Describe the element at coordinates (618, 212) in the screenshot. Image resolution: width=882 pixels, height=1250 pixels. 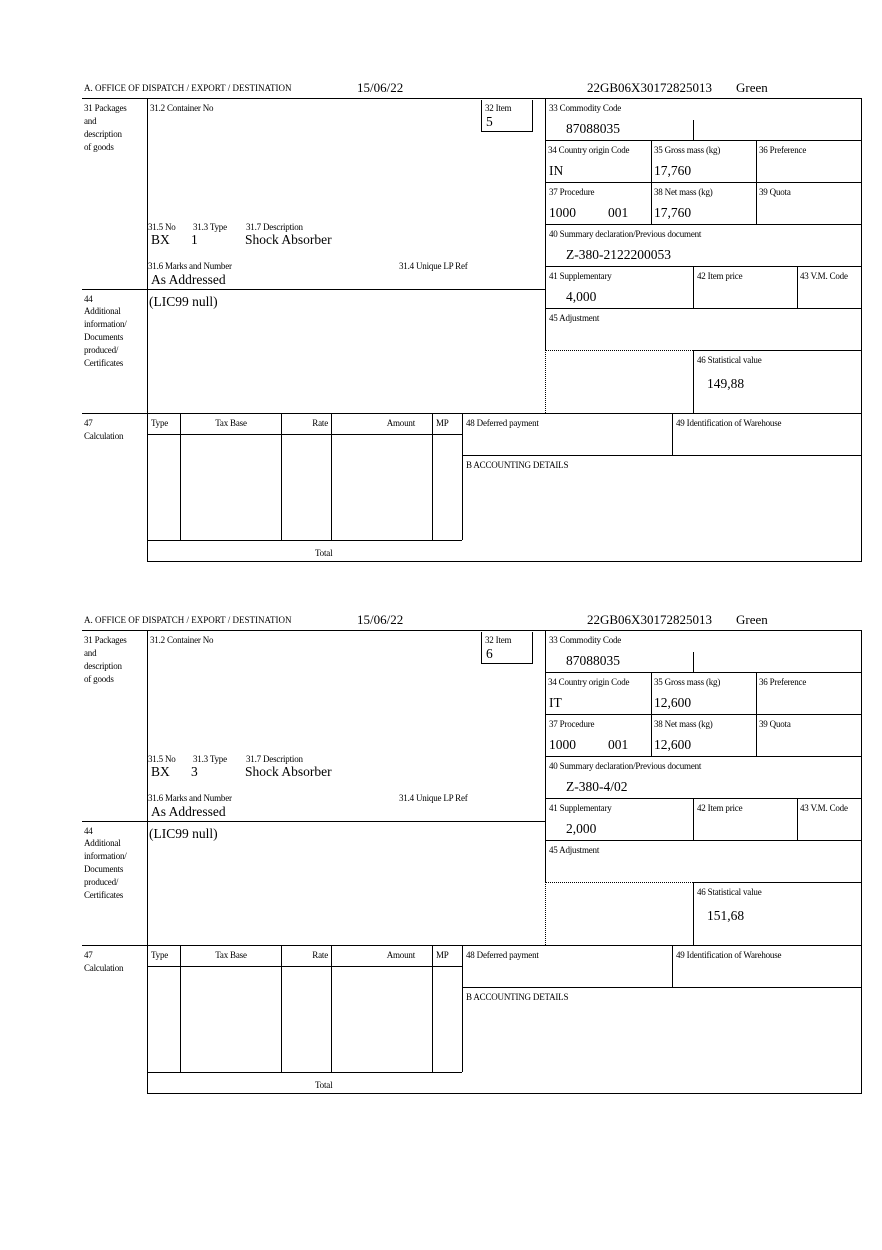
I see `procedure-extra-value: 001` at that location.